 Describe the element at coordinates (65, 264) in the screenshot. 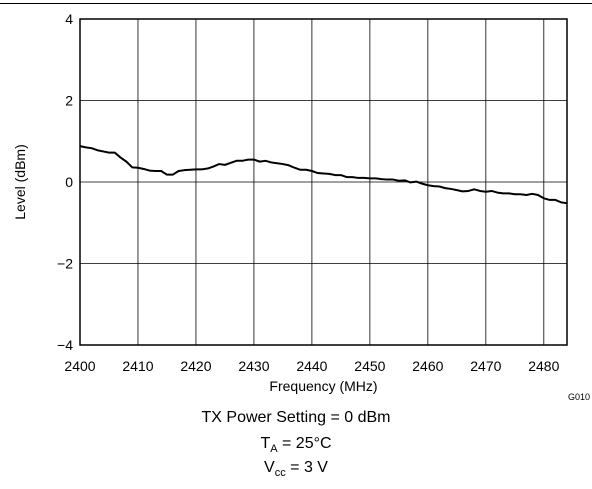

I see `y-tick-label: −2` at that location.